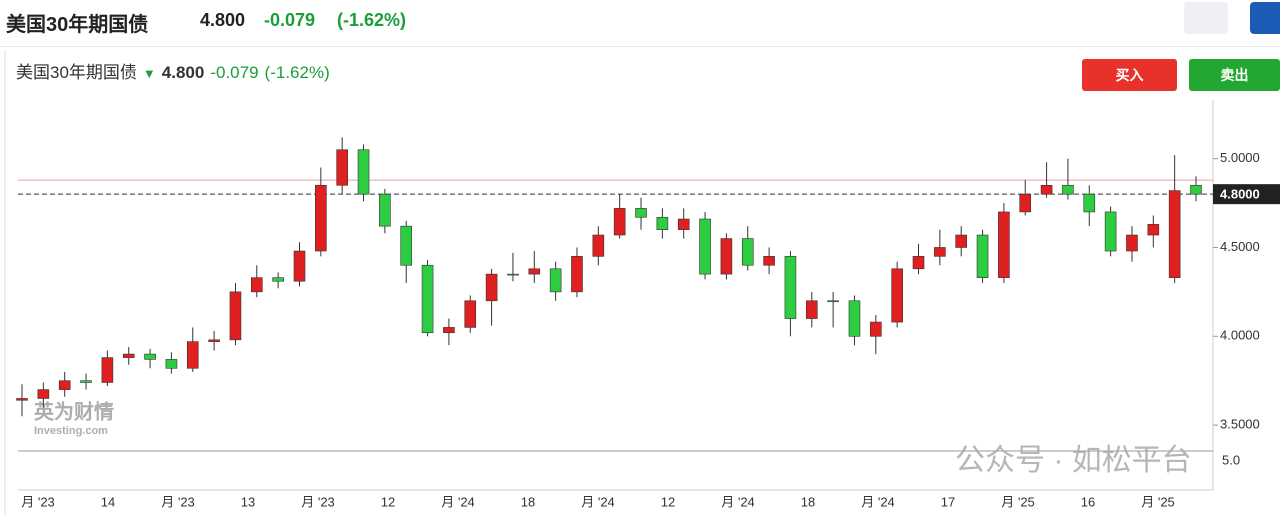  I want to click on x-tick-label: 14, so click(108, 501).